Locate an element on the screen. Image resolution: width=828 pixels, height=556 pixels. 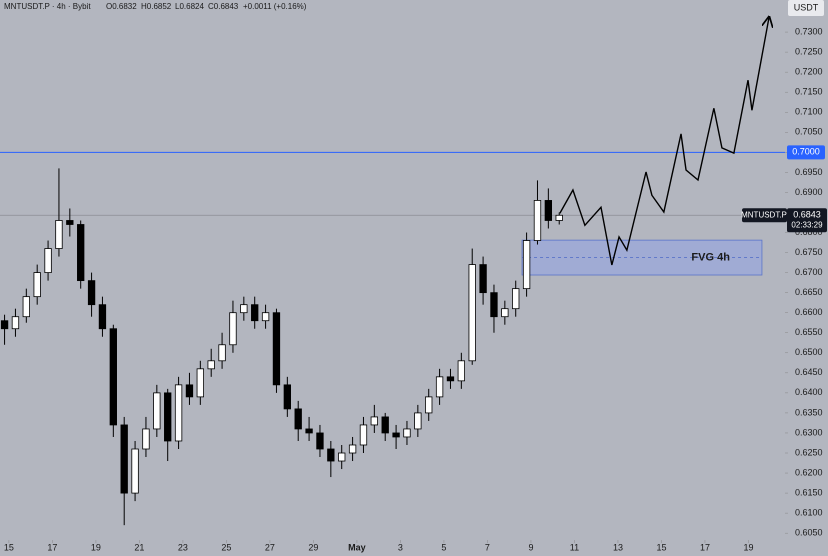
x-tick-label: 17 is located at coordinates (52, 547).